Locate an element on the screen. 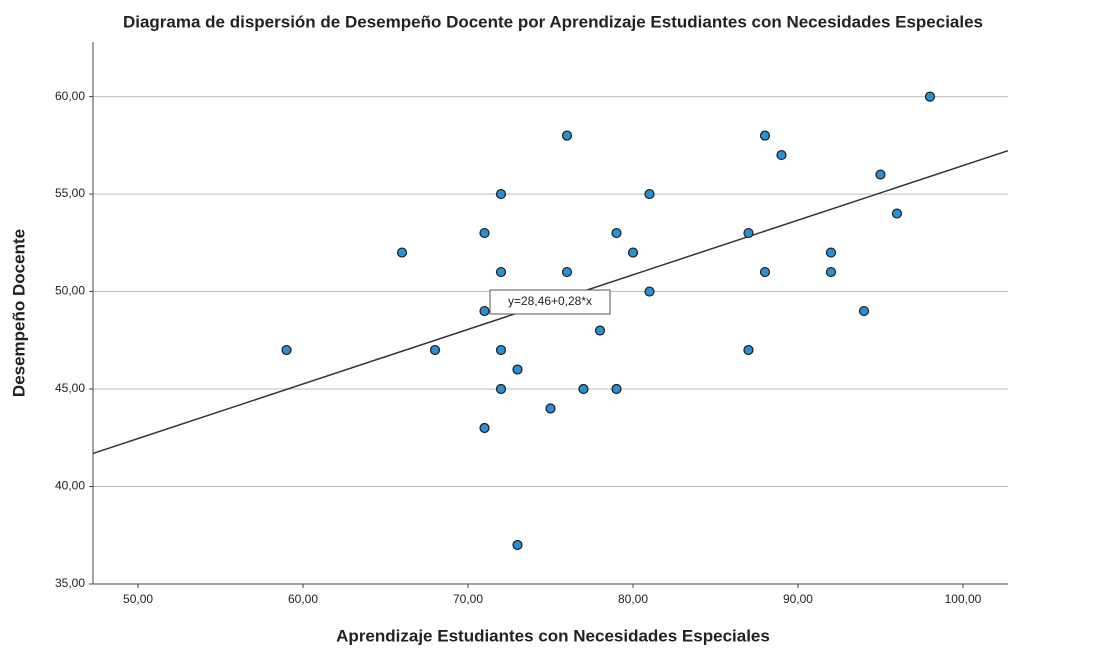  y-tick-label: 40,00 is located at coordinates (70, 486).